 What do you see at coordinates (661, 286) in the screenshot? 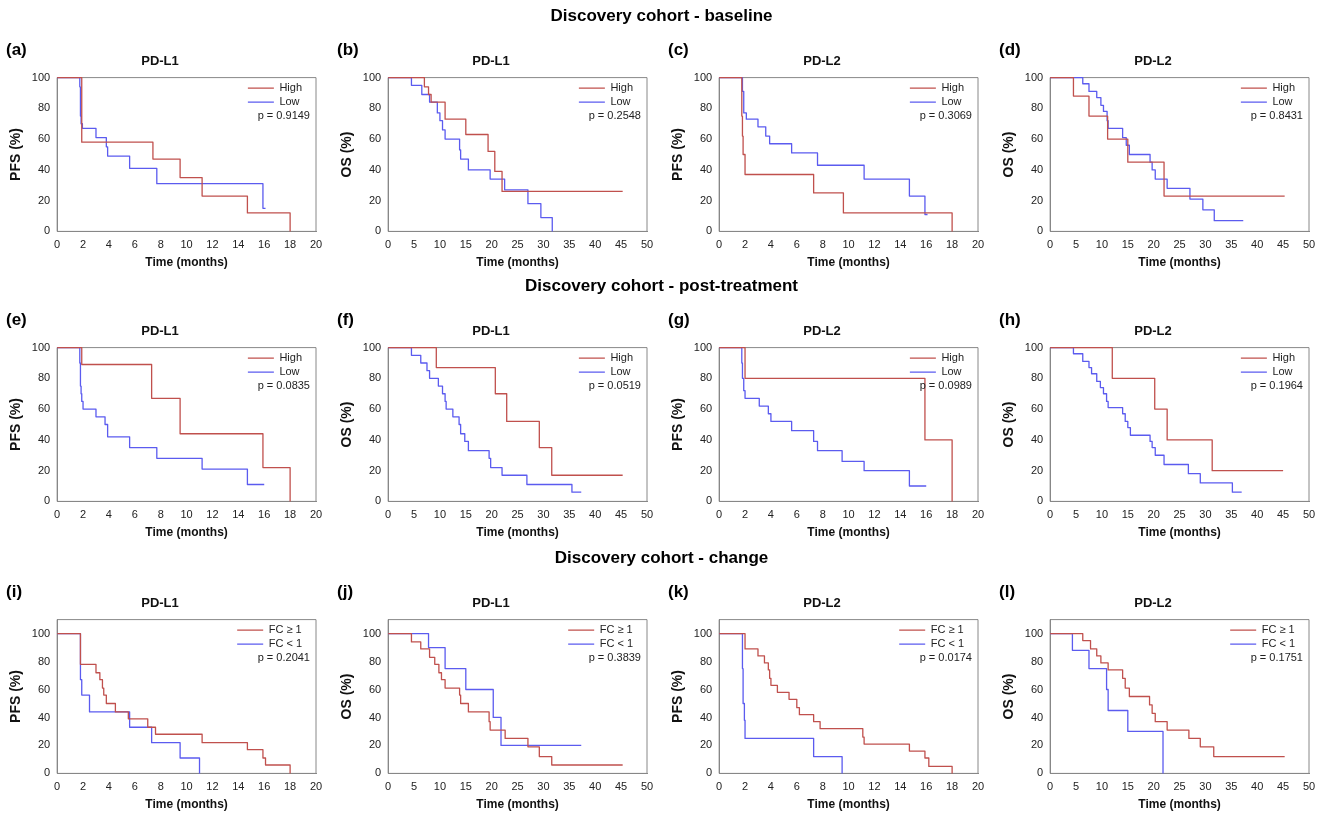
I see `text: Discovery cohort - post-treatment` at bounding box center [661, 286].